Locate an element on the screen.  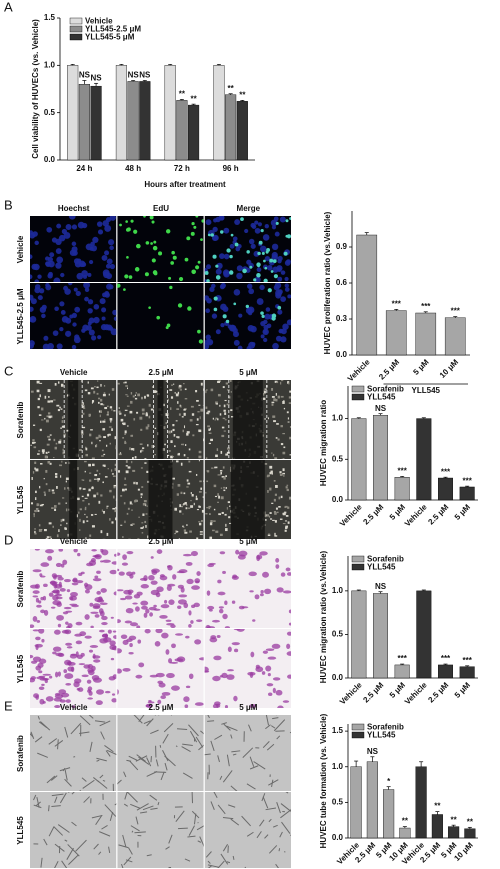
x-tick-label: 5 μM is located at coordinates (420, 366).